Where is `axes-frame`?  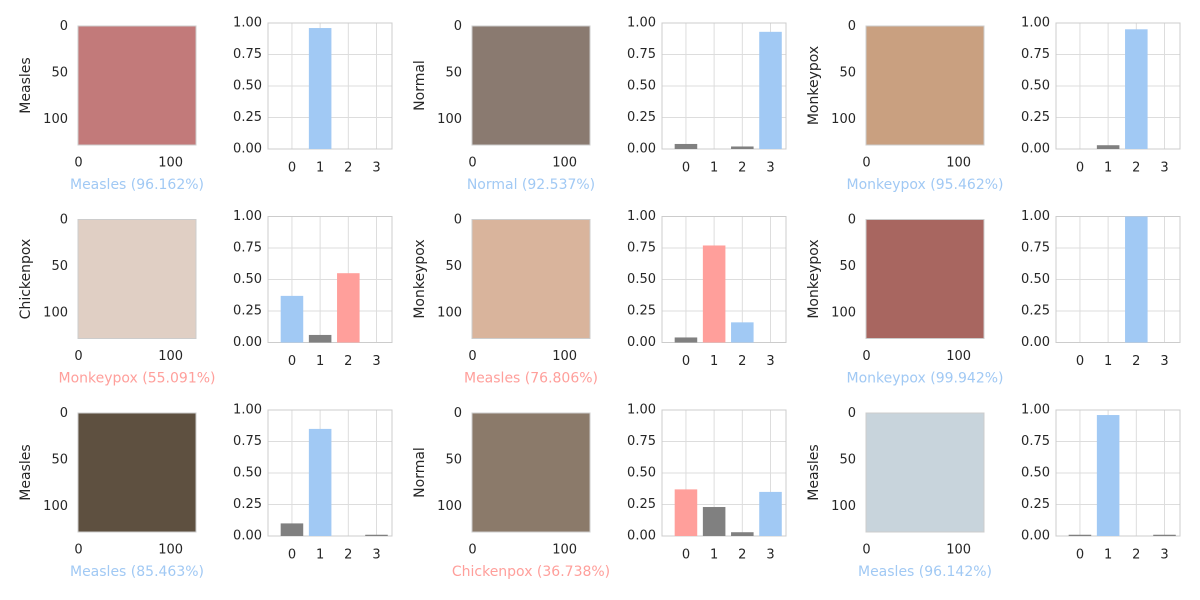 axes-frame is located at coordinates (724, 86).